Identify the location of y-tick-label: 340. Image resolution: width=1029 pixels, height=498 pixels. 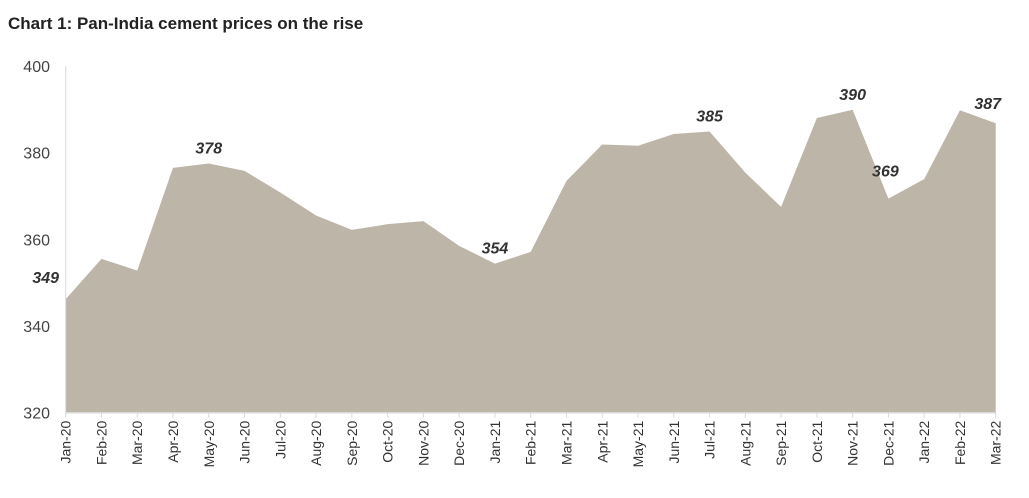
(36, 327).